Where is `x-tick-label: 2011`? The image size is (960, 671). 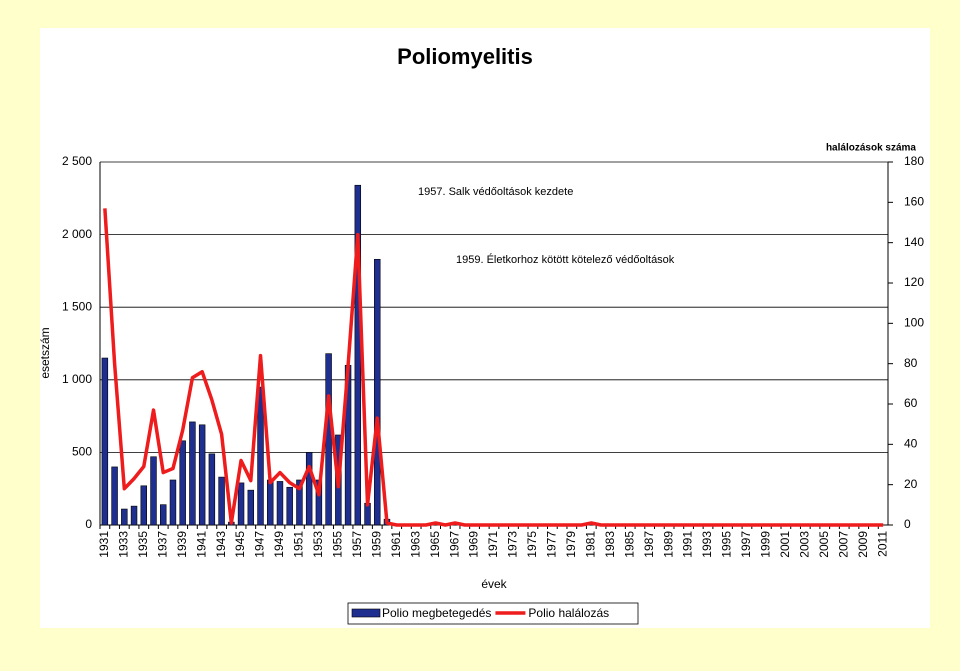
x-tick-label: 2011 is located at coordinates (882, 544).